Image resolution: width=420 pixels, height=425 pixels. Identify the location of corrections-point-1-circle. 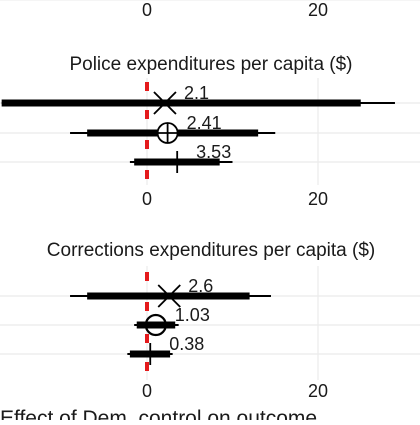
(155, 325).